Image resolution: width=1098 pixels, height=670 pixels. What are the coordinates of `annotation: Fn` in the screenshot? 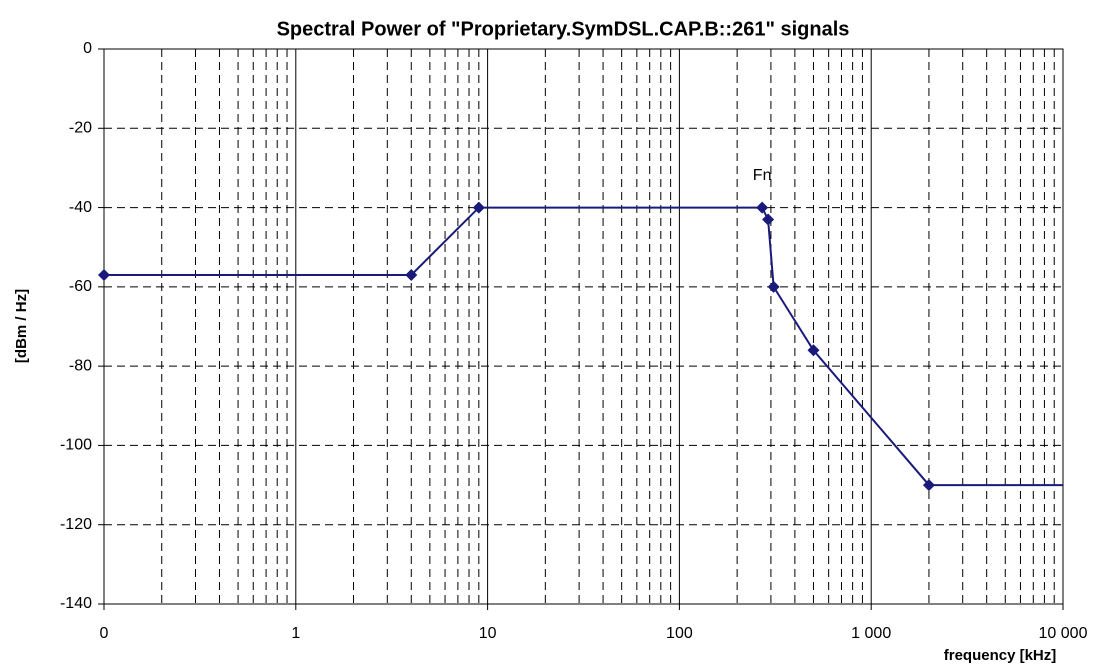 It's located at (762, 175).